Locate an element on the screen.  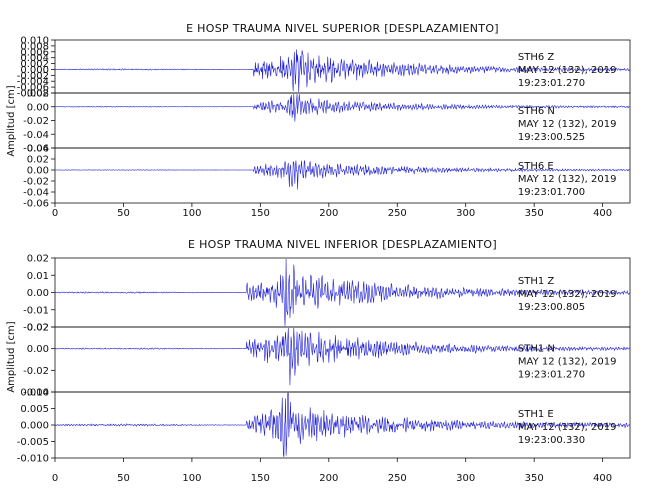
time-label: 19:23:01.700 is located at coordinates (551, 192).